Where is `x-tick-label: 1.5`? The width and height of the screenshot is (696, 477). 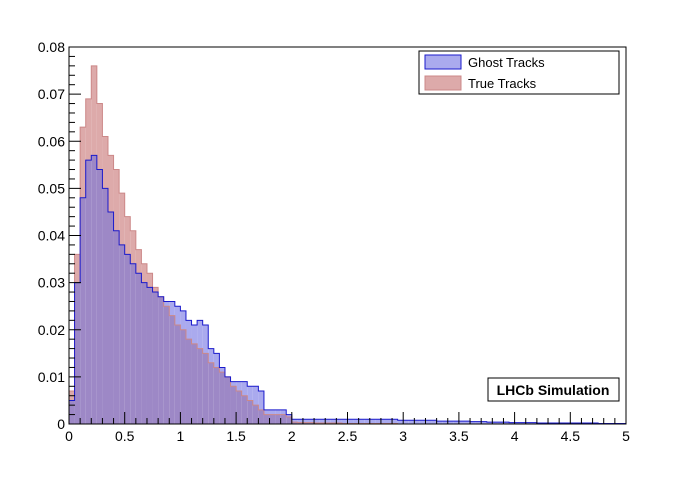 x-tick-label: 1.5 is located at coordinates (236, 436).